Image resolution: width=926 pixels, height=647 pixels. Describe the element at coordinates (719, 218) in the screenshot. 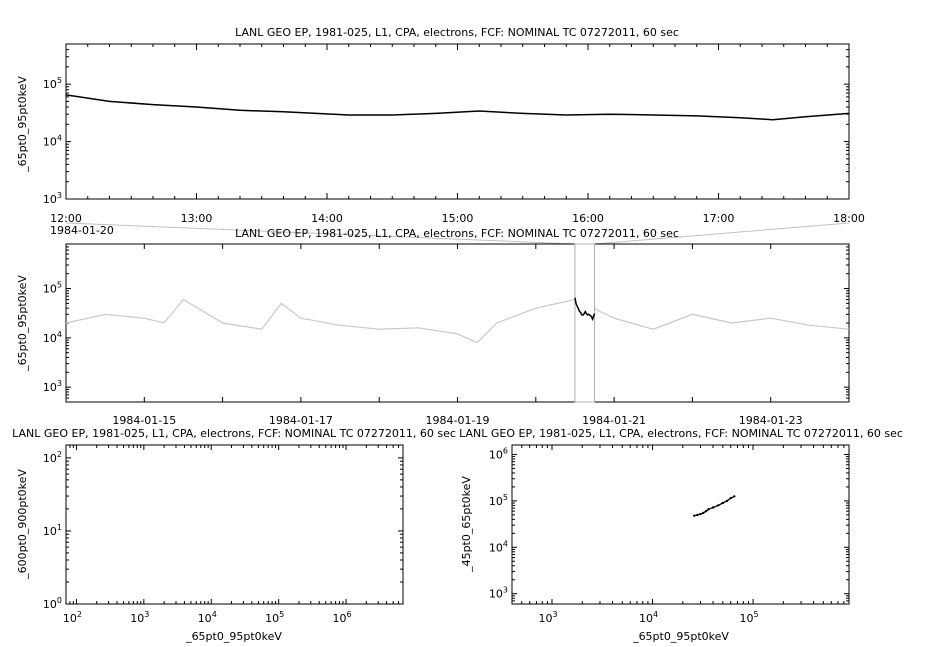

I see `panel1-xtick-label: 17:00` at that location.